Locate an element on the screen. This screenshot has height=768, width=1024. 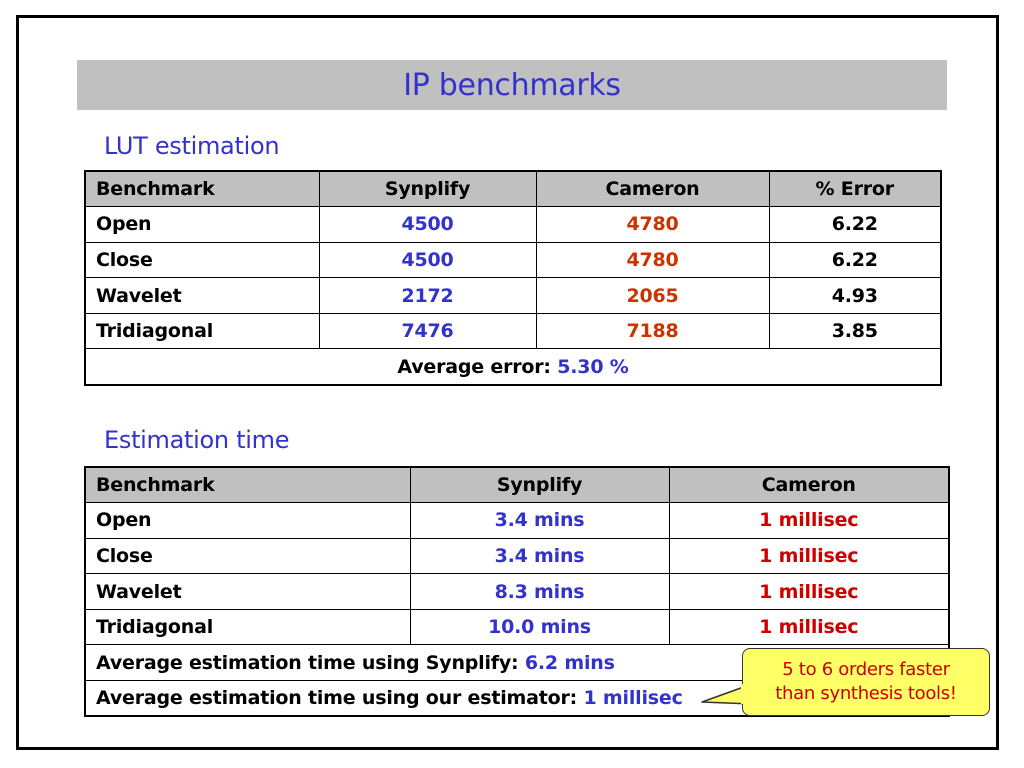
time-section-heading: Estimation time is located at coordinates (197, 440).